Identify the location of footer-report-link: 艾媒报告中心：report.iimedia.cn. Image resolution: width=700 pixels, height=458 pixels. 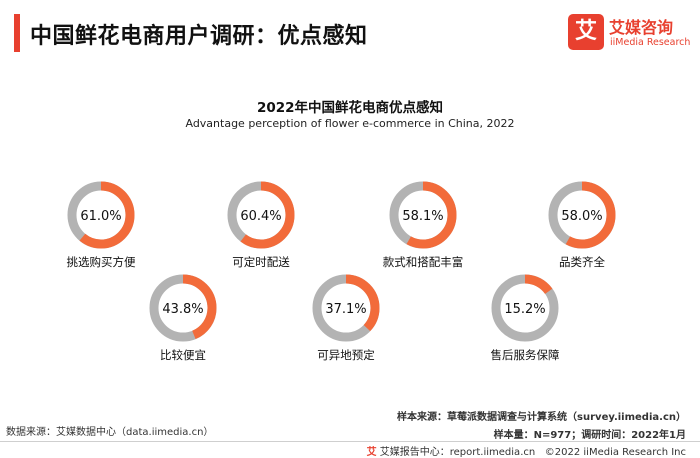
(457, 452).